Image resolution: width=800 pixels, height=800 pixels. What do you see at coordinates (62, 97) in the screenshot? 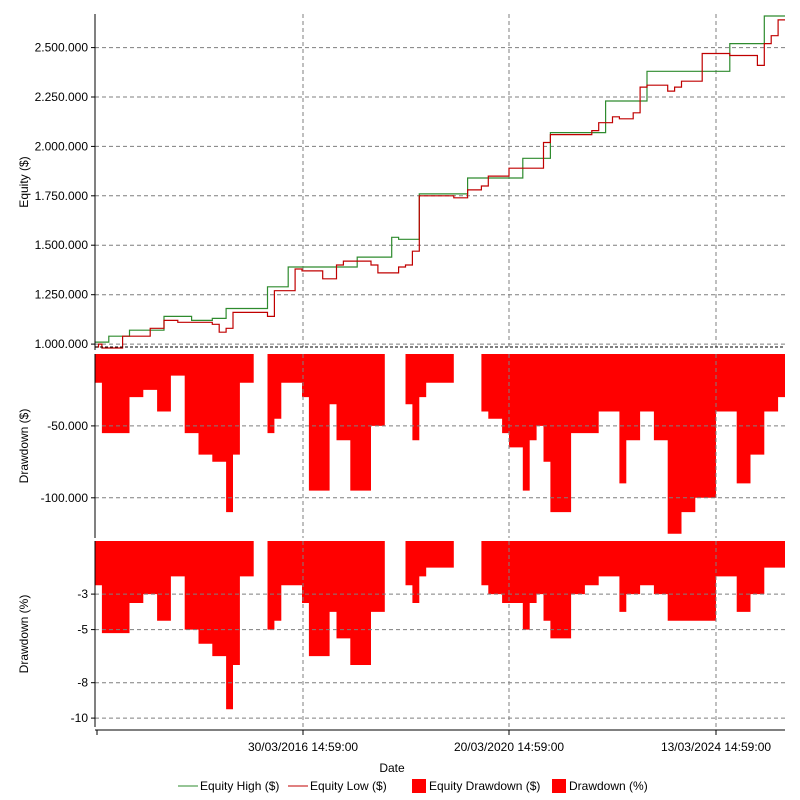
I see `y-tick-label: 2.250.000` at bounding box center [62, 97].